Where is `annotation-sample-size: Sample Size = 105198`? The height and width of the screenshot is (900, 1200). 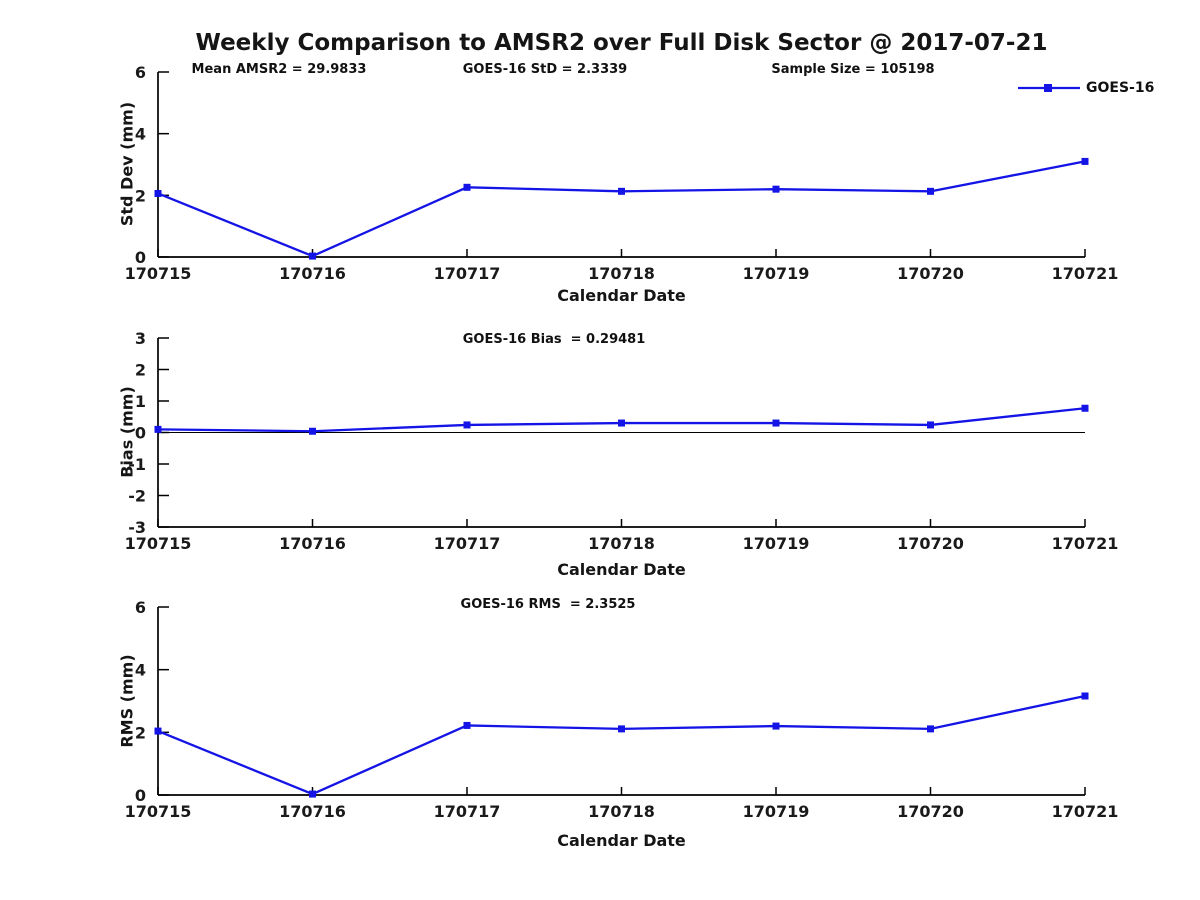 annotation-sample-size: Sample Size = 105198 is located at coordinates (853, 69).